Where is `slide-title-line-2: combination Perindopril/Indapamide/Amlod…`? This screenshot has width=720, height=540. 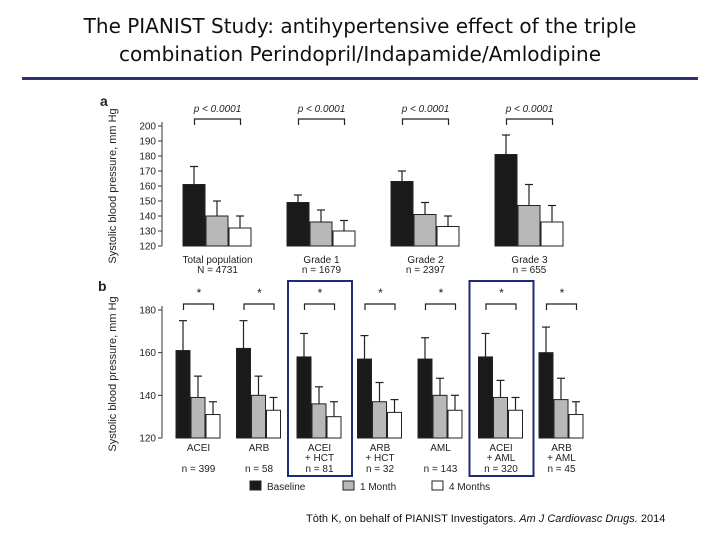
slide-title-line-2: combination Perindopril/Indapamide/Amlod… is located at coordinates (360, 54).